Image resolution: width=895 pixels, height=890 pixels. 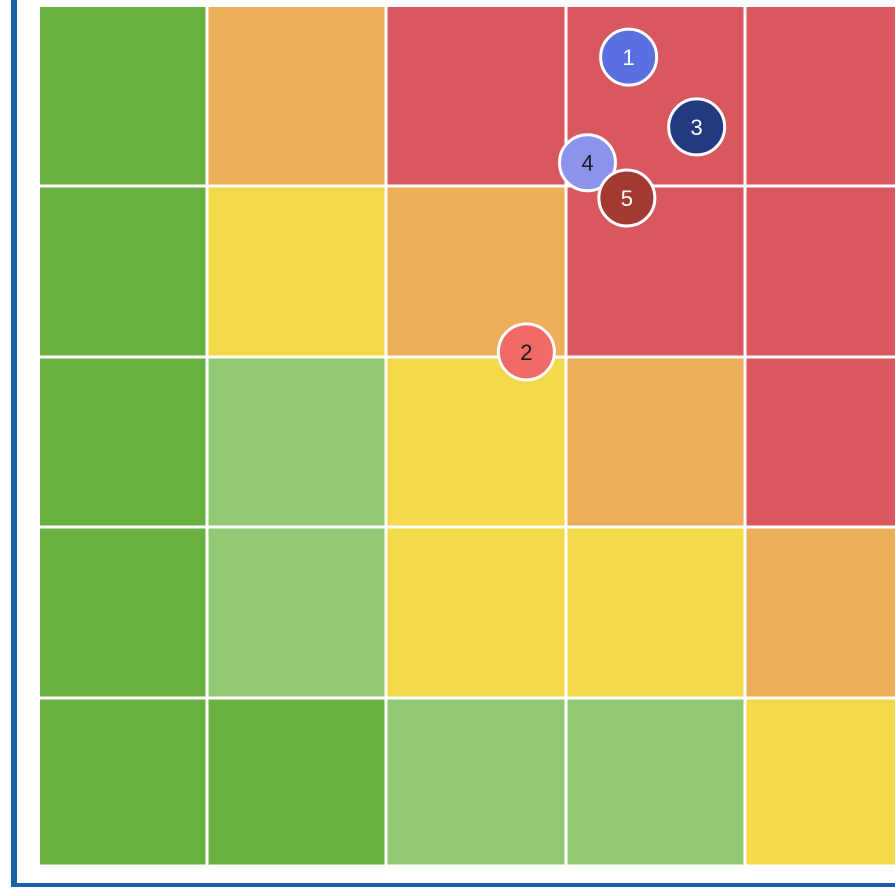 I want to click on matrix-cell-r3-c1, so click(x=123, y=442).